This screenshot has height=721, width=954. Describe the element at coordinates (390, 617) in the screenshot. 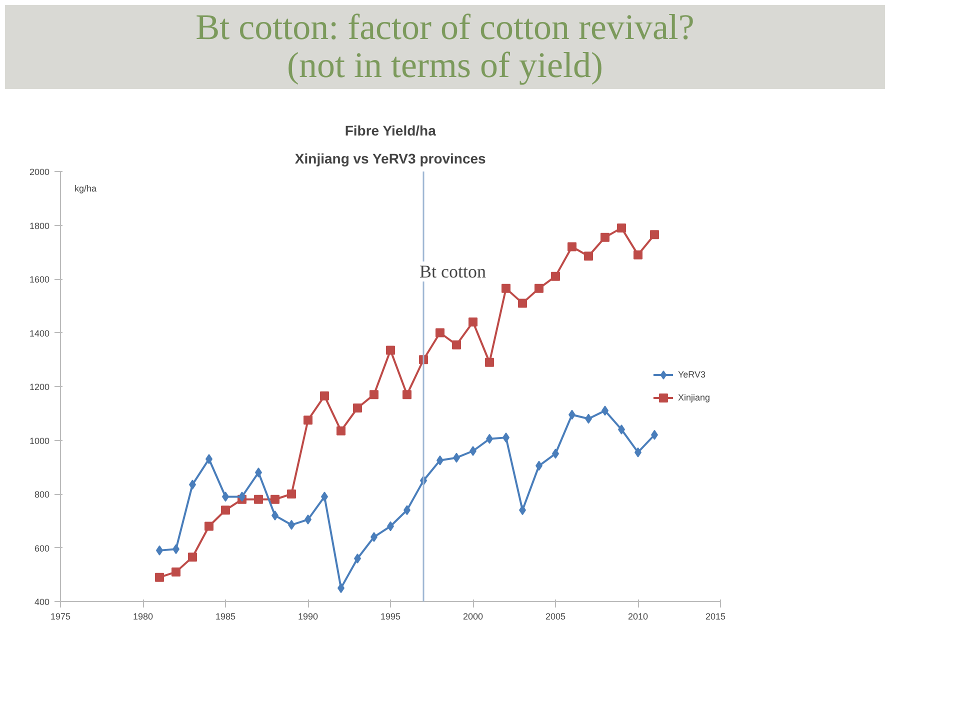

I see `x-tick-label: 1995` at that location.